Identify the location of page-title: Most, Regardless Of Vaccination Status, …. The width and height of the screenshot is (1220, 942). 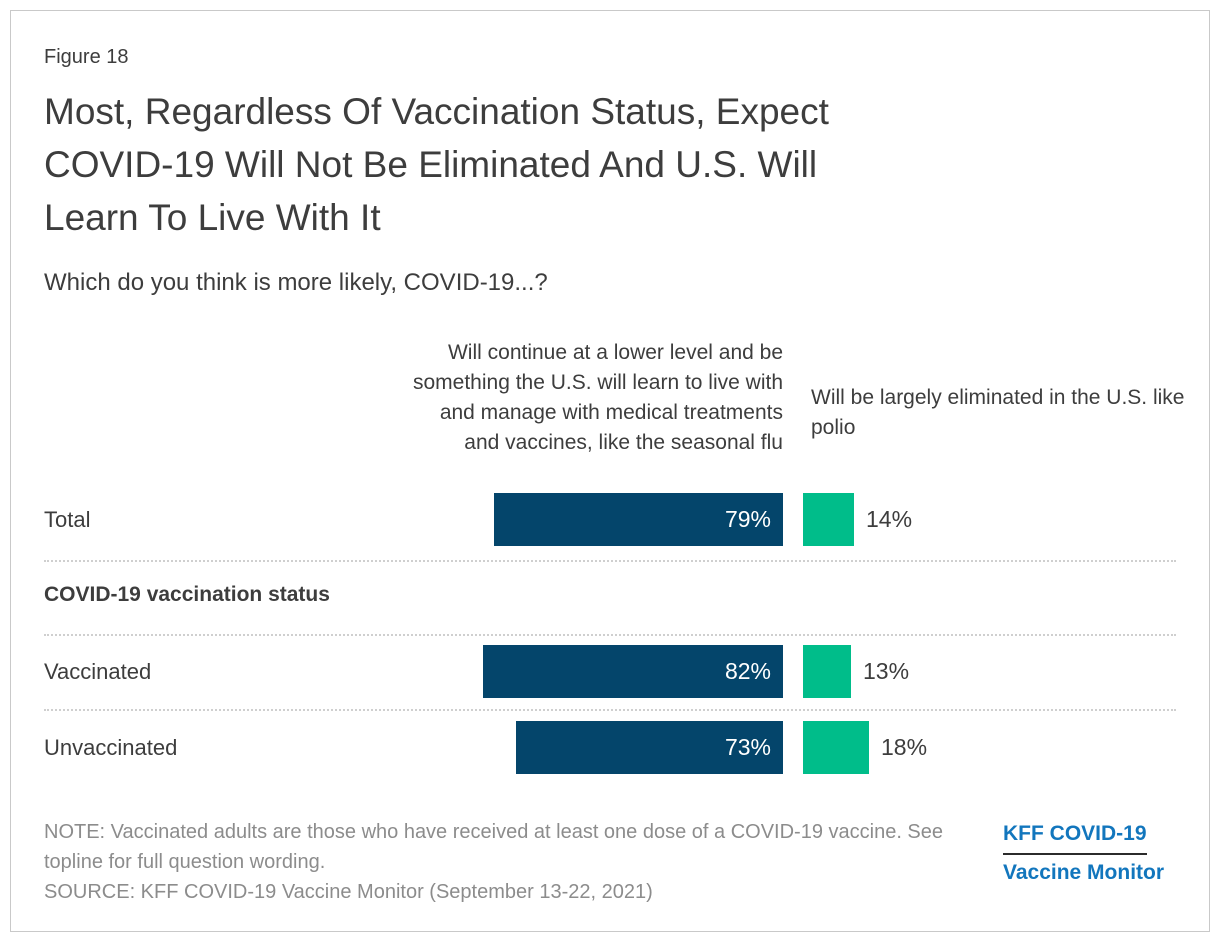
(584, 164).